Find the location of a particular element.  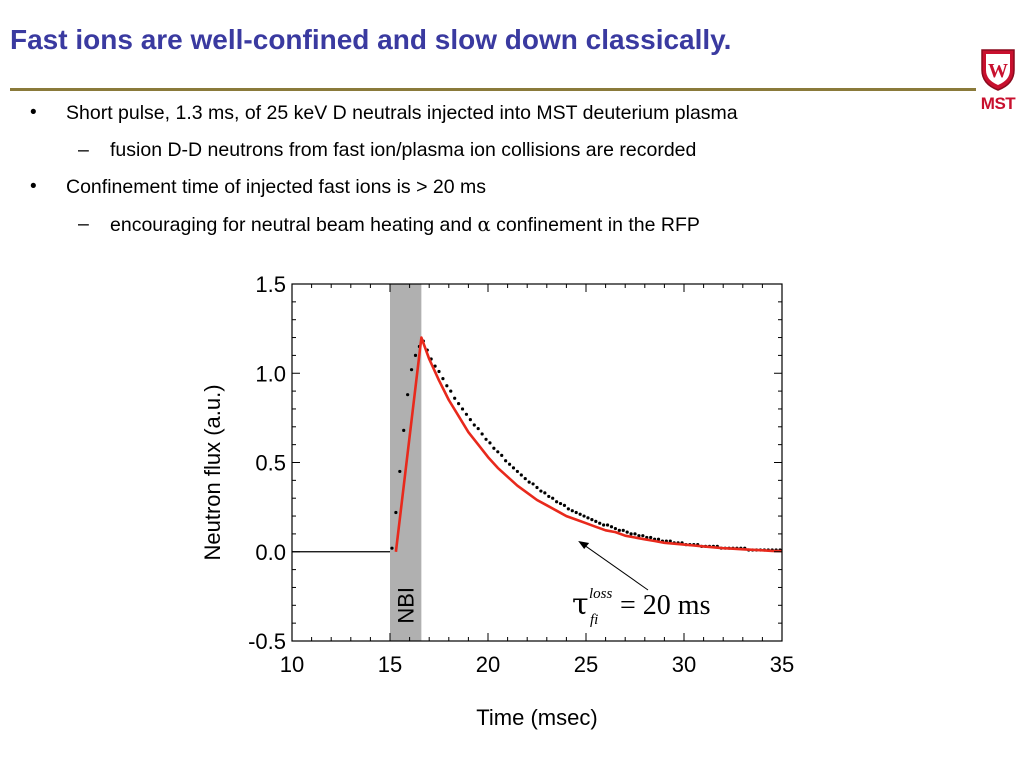

crest-letter: W is located at coordinates (998, 71).